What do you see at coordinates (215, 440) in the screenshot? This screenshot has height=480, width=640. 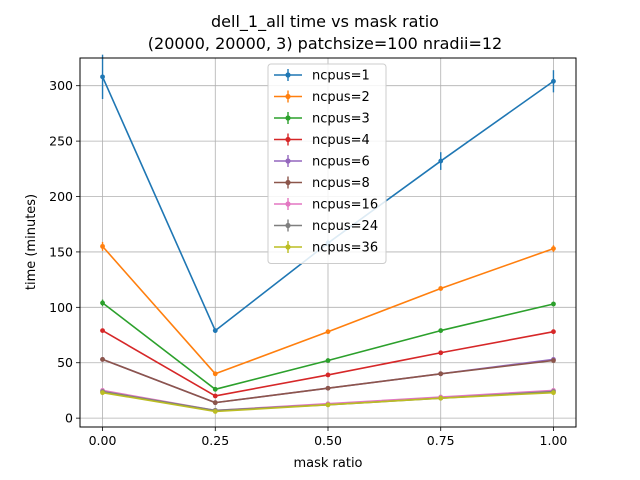 I see `x-tick-label: 0.25` at bounding box center [215, 440].